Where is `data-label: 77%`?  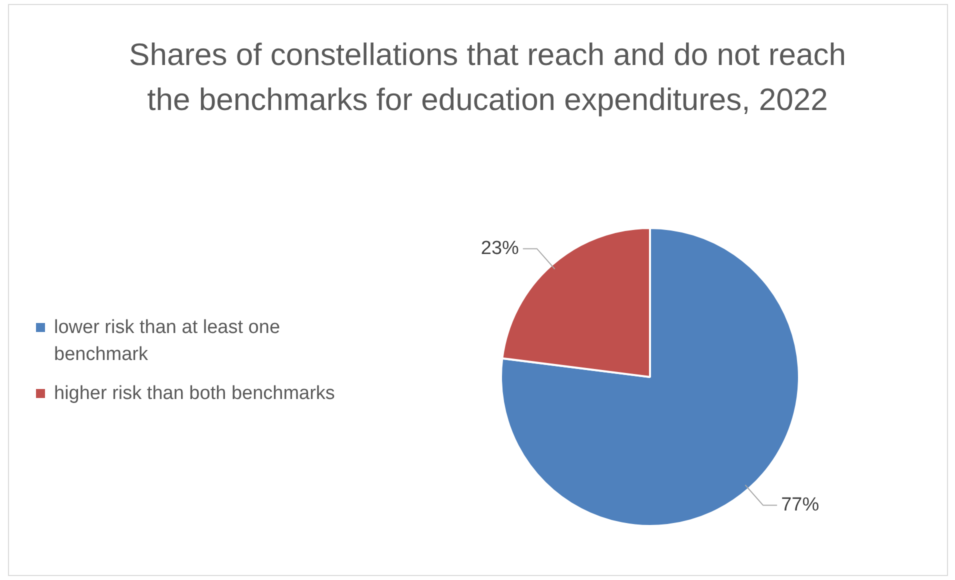 data-label: 77% is located at coordinates (800, 505).